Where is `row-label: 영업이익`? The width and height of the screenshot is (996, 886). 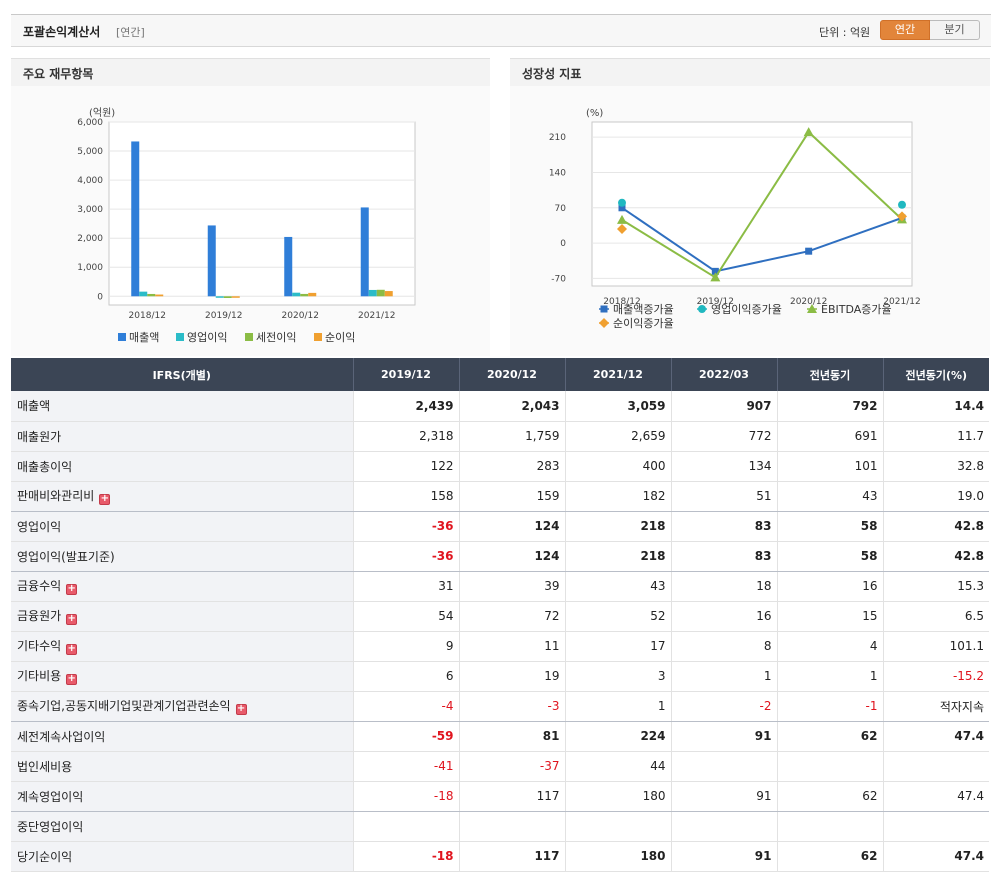
row-label: 영업이익 is located at coordinates (182, 526).